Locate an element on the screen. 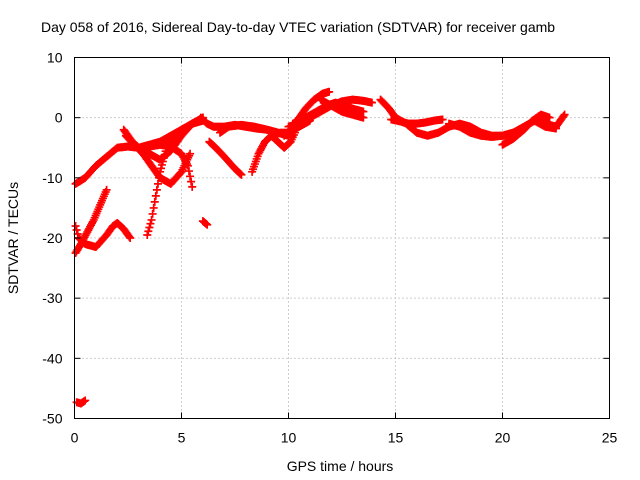 The image size is (640, 480). x-tick-label: 20 is located at coordinates (503, 438).